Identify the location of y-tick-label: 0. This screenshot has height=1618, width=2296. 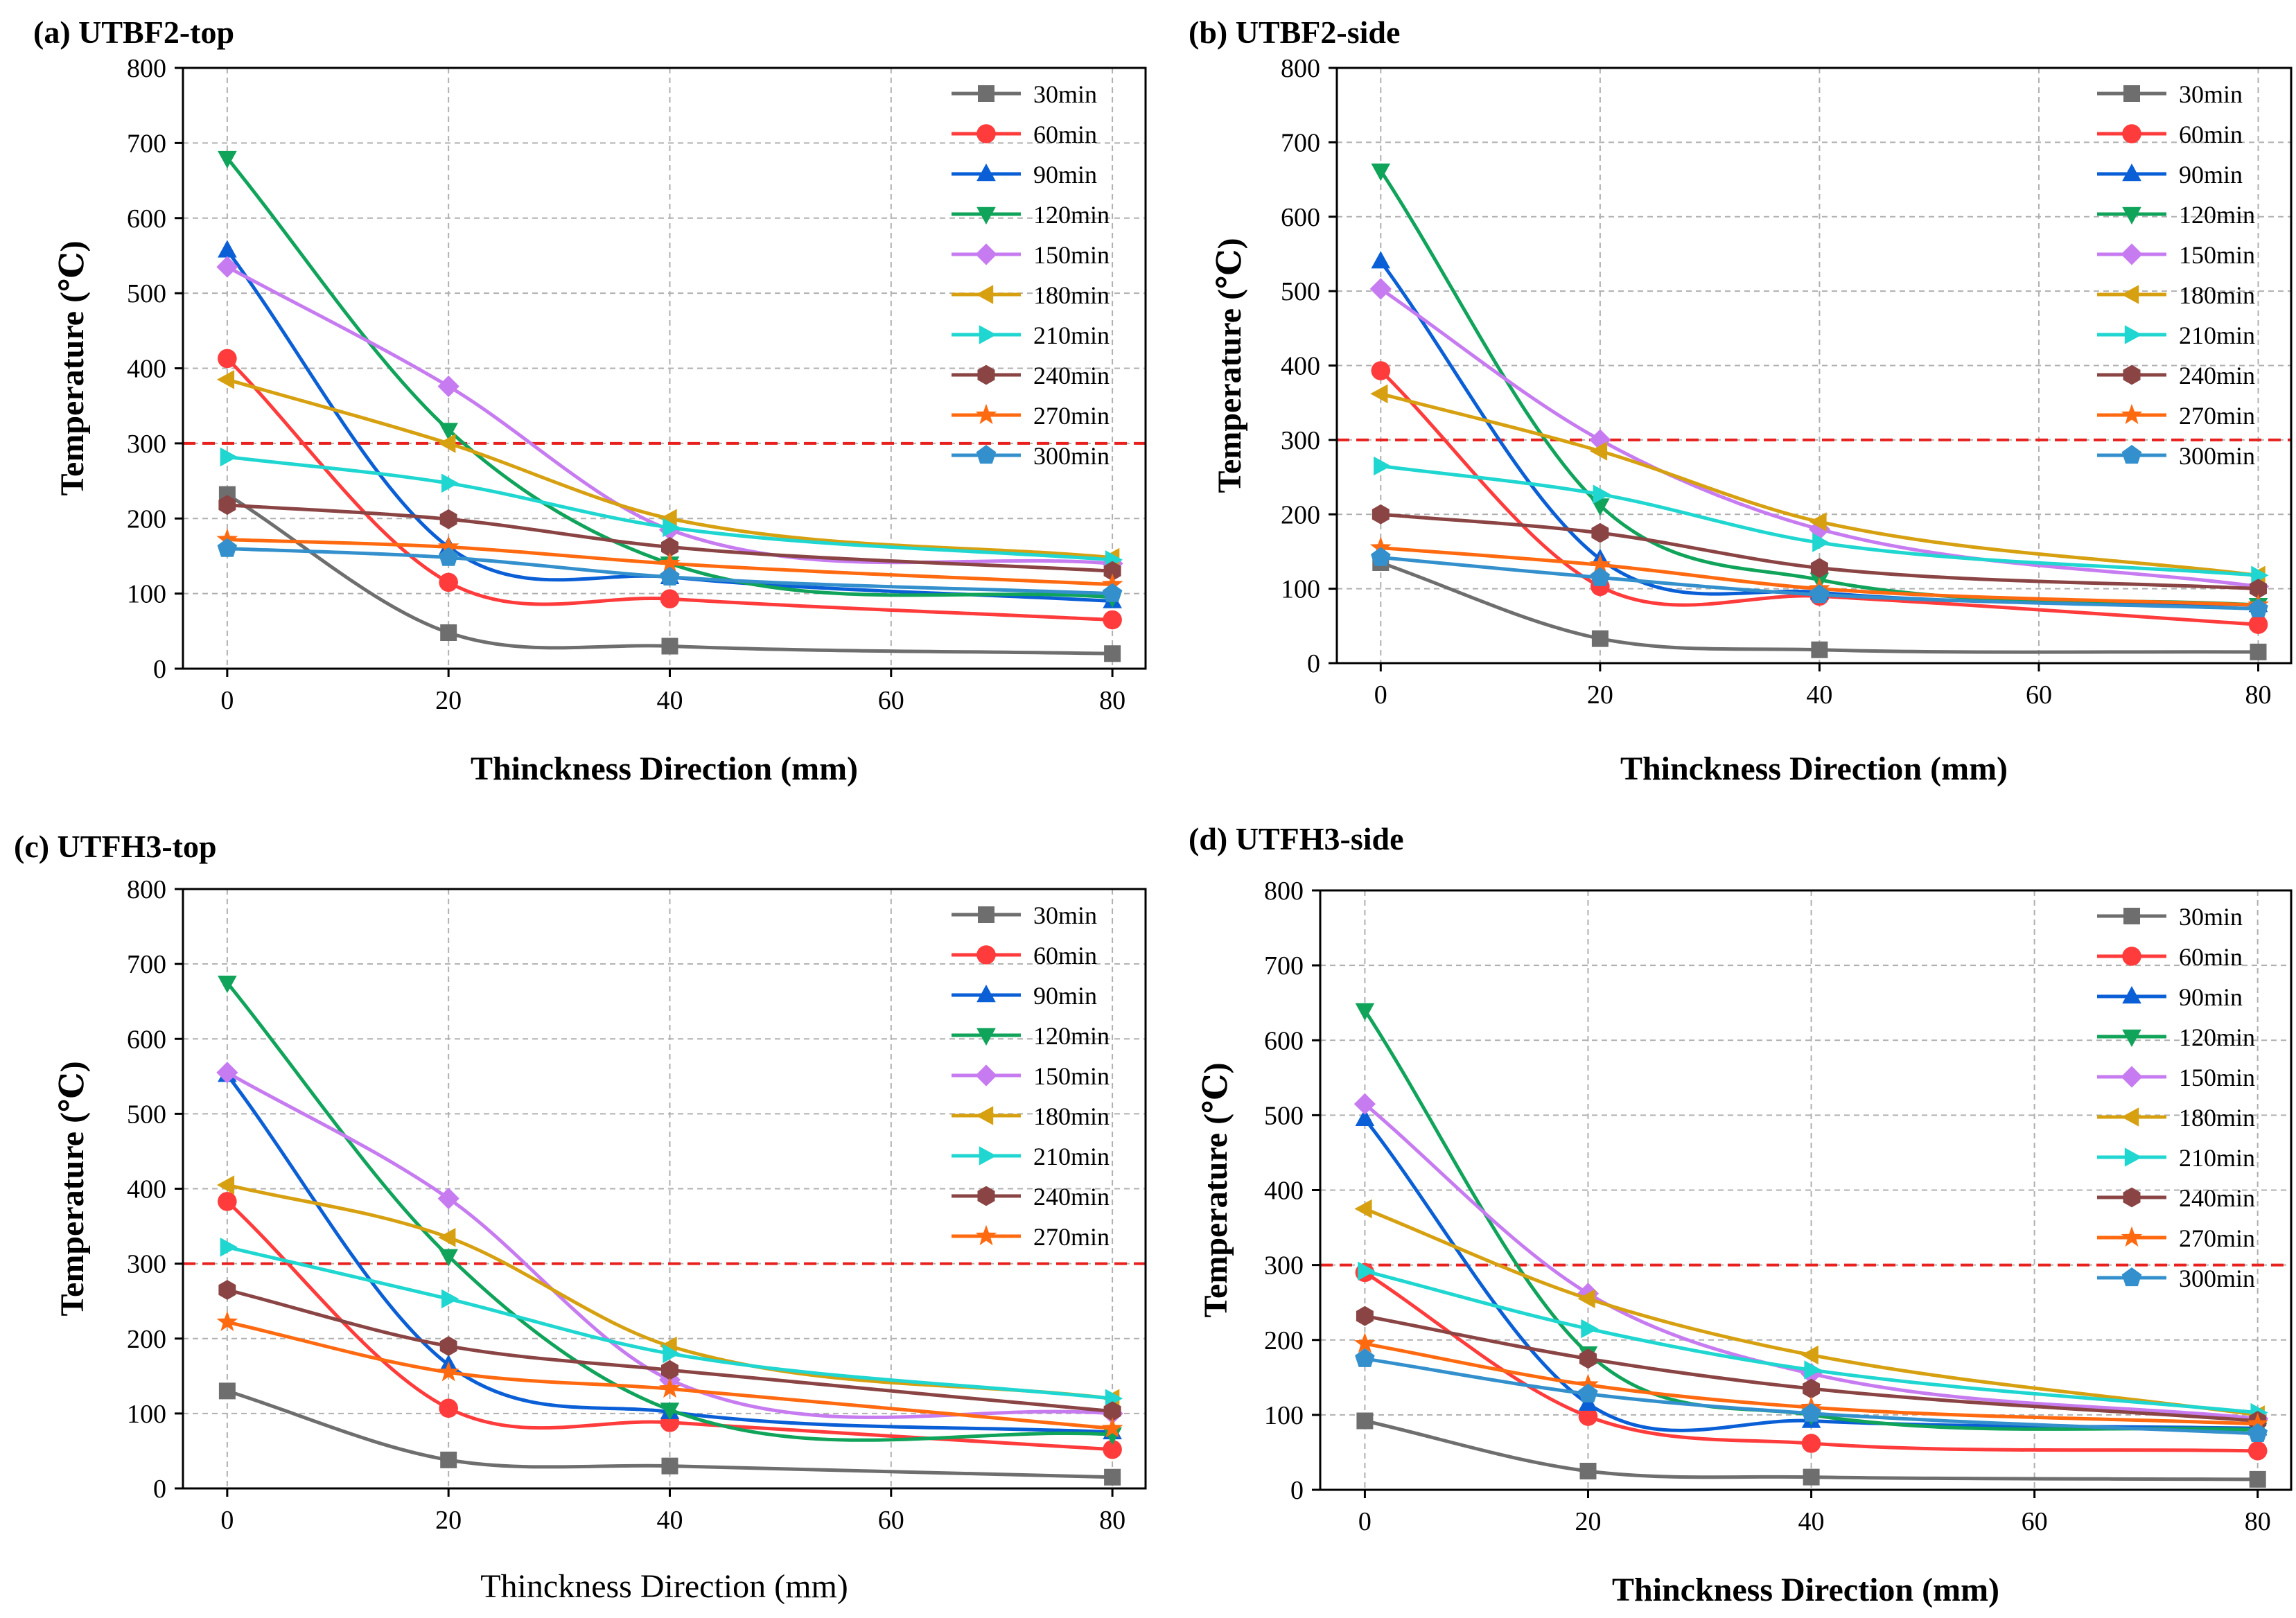
(159, 1489).